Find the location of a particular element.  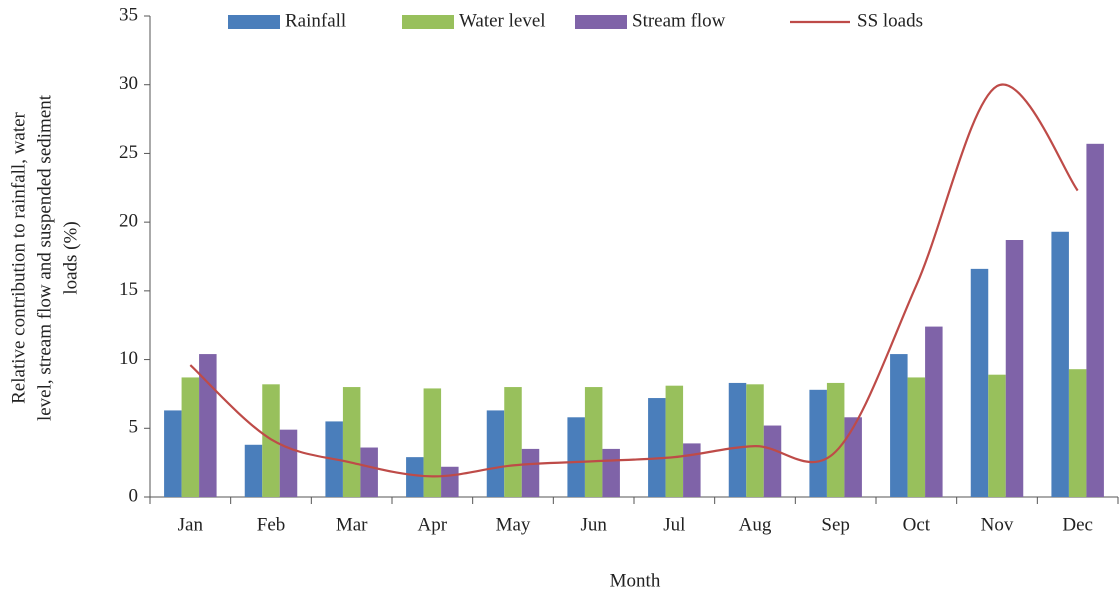

x-axis-title: Month is located at coordinates (635, 580).